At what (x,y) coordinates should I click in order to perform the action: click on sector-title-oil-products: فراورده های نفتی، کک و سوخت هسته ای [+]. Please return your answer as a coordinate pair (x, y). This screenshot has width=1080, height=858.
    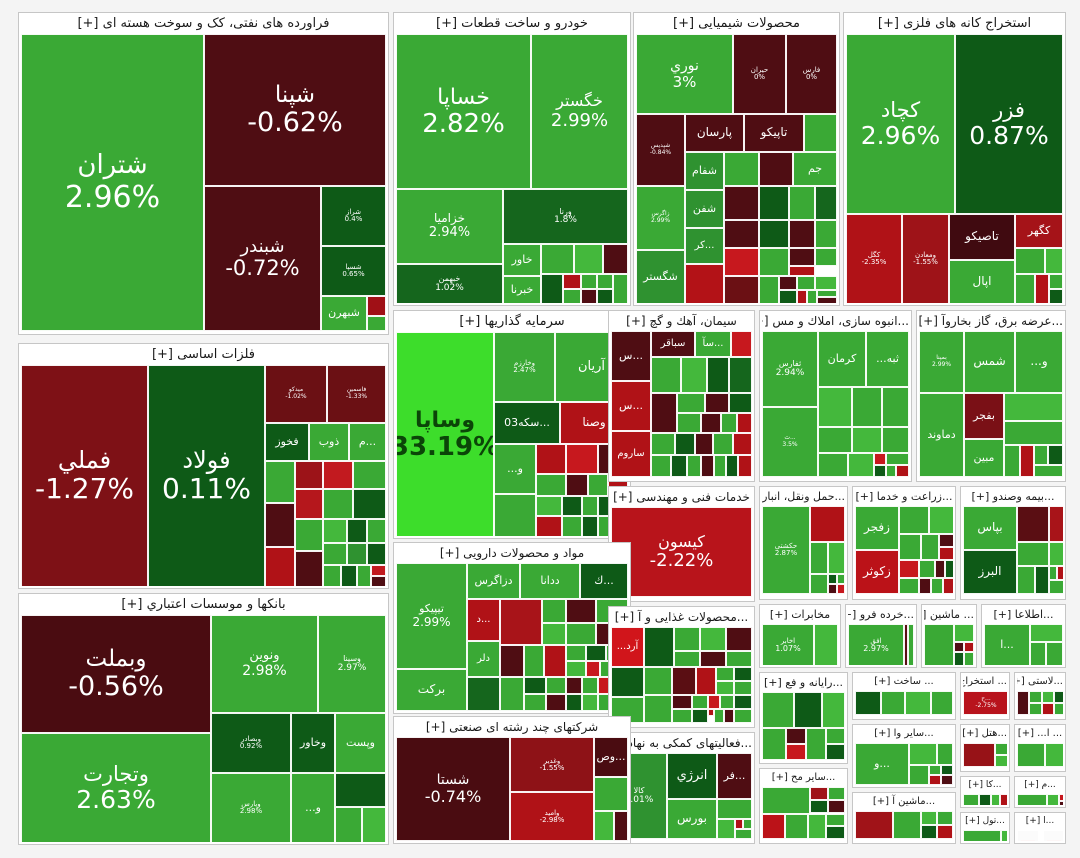
    Looking at the image, I should click on (203, 23).